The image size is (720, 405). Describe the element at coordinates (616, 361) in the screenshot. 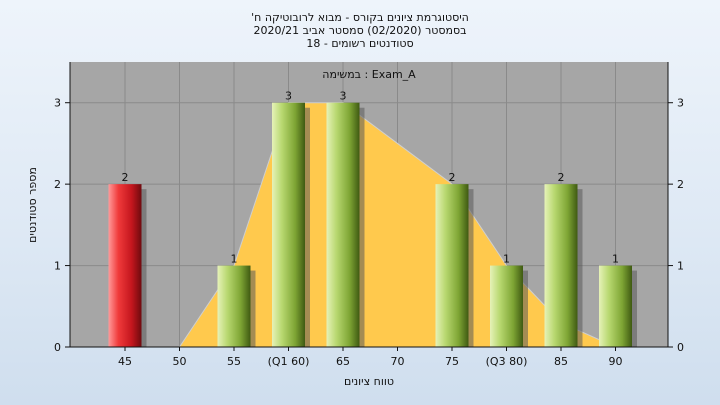

I see `x-tick-label: 90` at that location.